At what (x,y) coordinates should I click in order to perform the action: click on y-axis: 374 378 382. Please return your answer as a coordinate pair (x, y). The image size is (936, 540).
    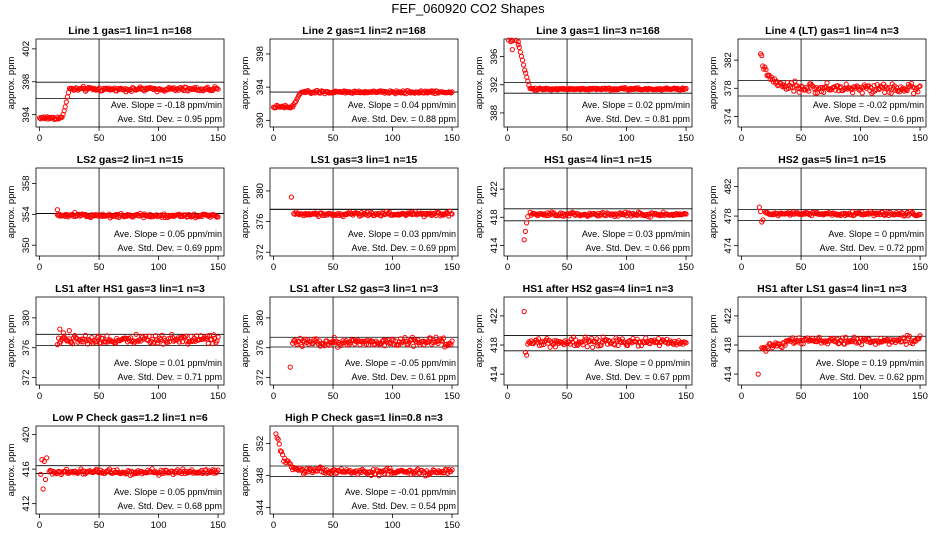
    Looking at the image, I should click on (730, 88).